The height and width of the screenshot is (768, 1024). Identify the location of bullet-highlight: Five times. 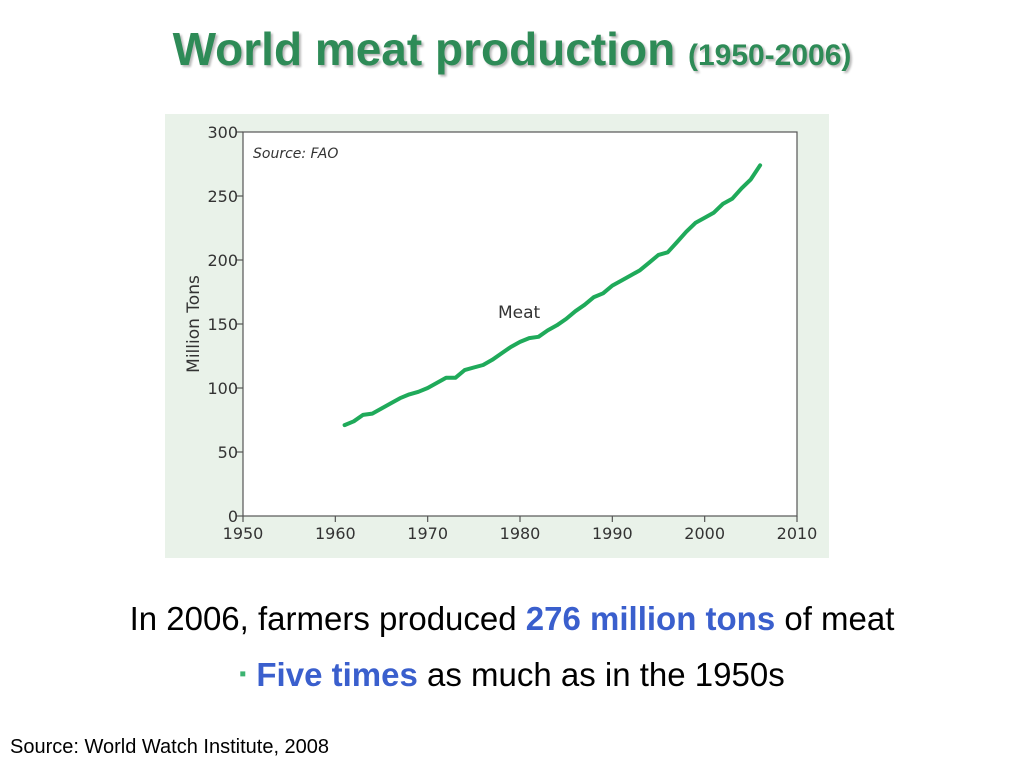
(337, 674).